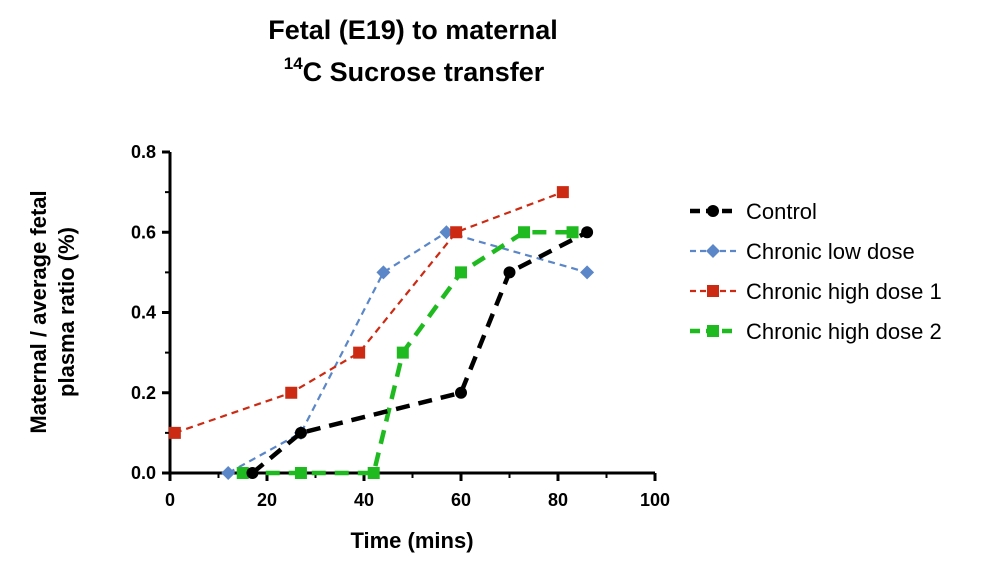  I want to click on x-tick-label: 100, so click(655, 500).